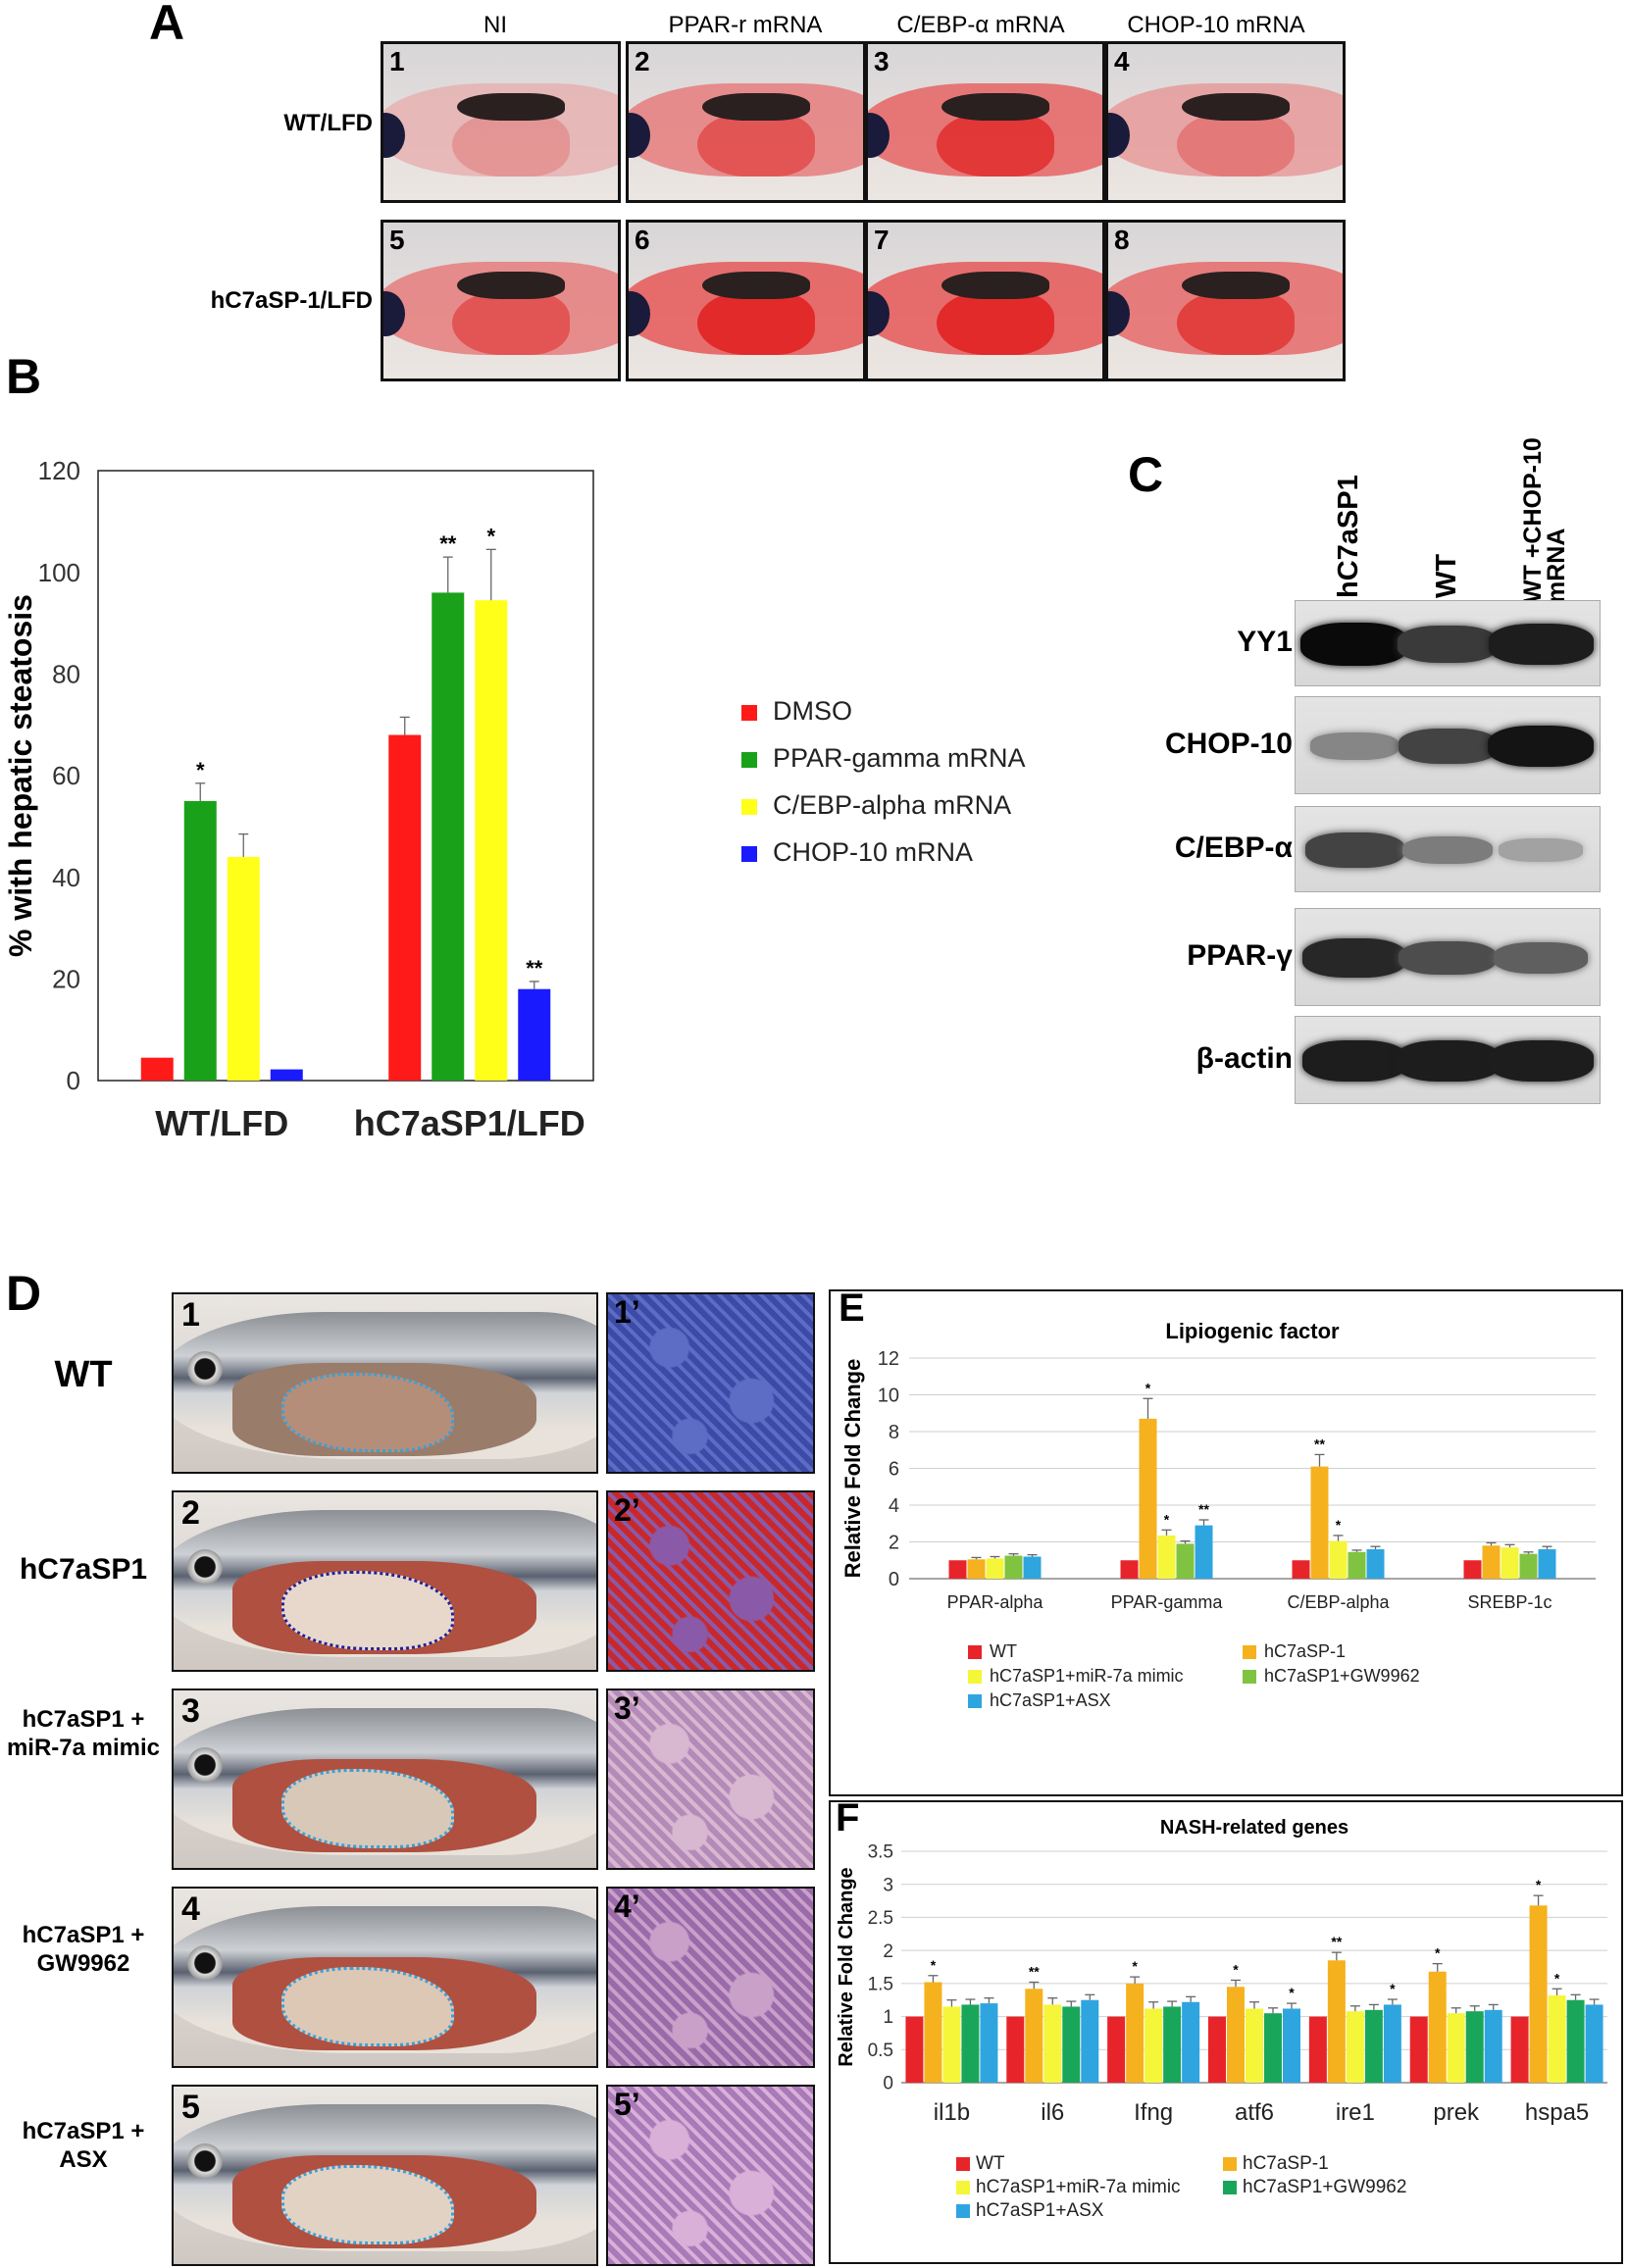 Image resolution: width=1628 pixels, height=2268 pixels. Describe the element at coordinates (83, 2145) in the screenshot. I see `panel-d-row-label: hC7aSP1 + ASX` at that location.